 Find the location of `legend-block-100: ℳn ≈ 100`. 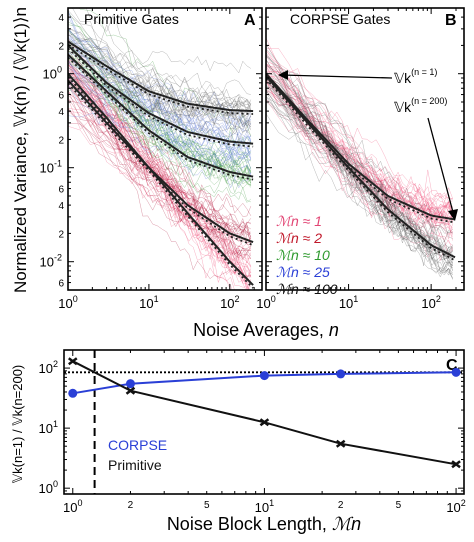

legend-block-100: ℳn ≈ 100 is located at coordinates (307, 289).